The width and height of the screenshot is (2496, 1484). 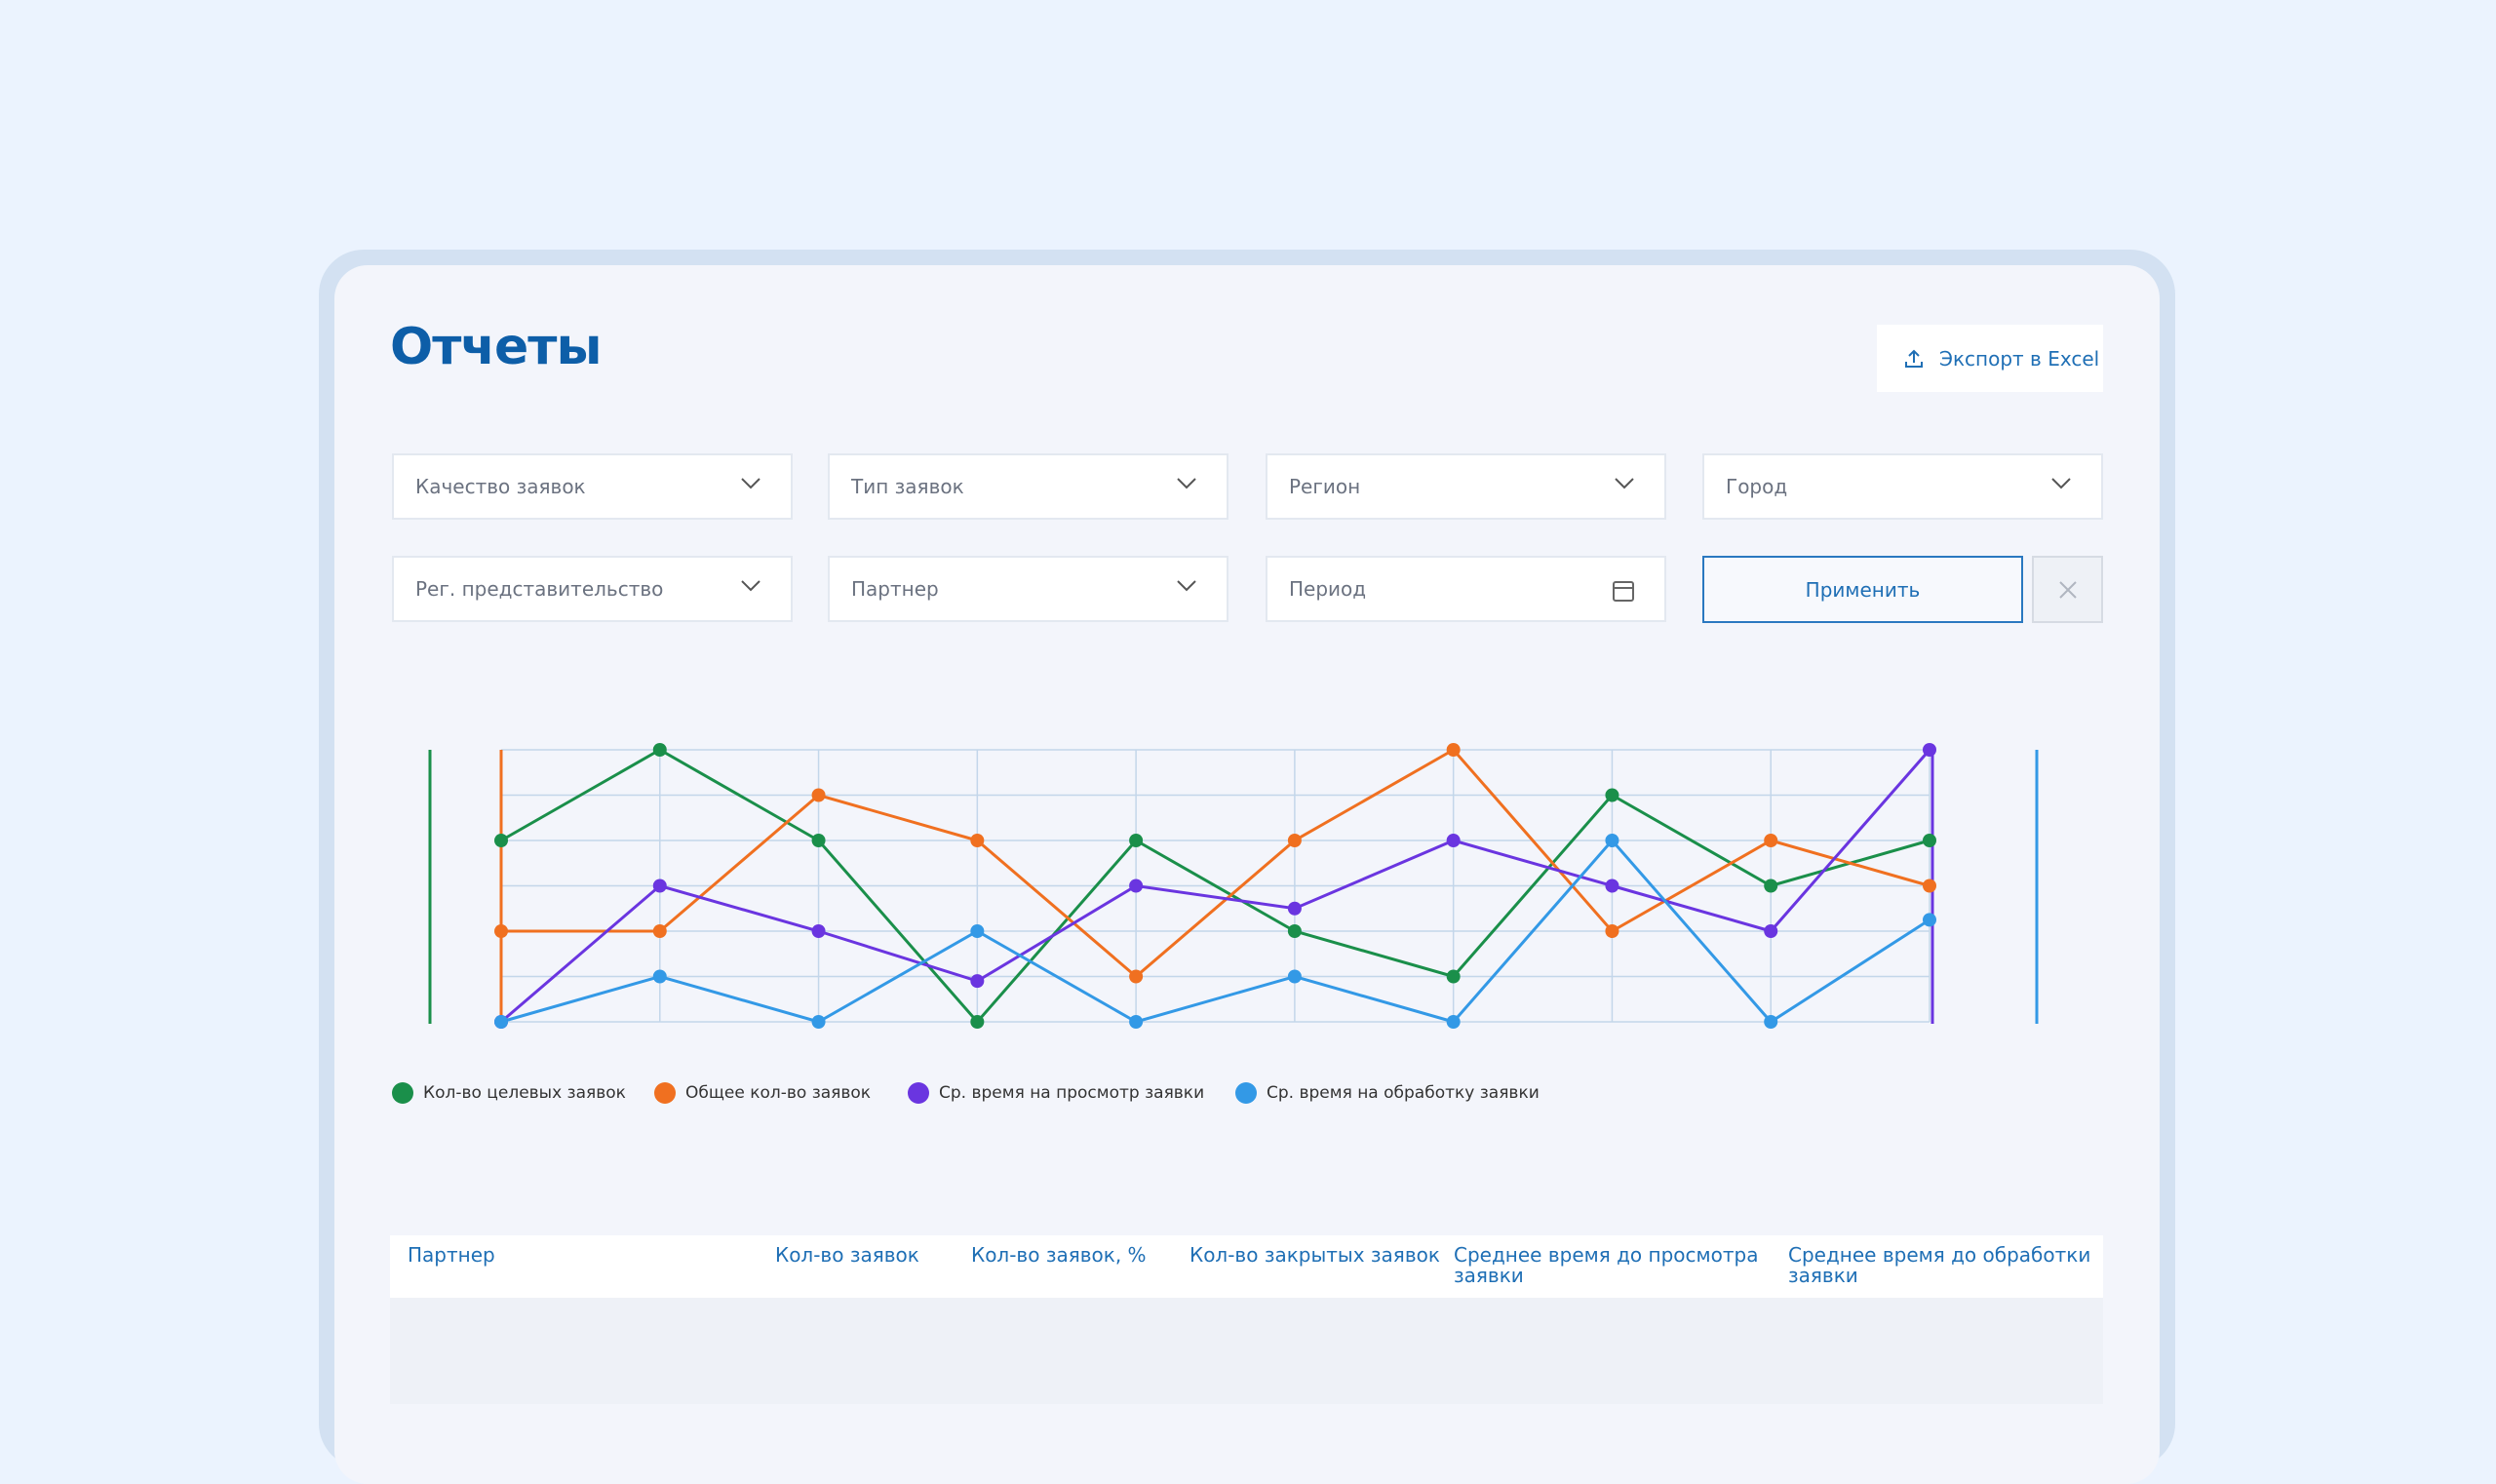 I want to click on calendar-icon, so click(x=1623, y=591).